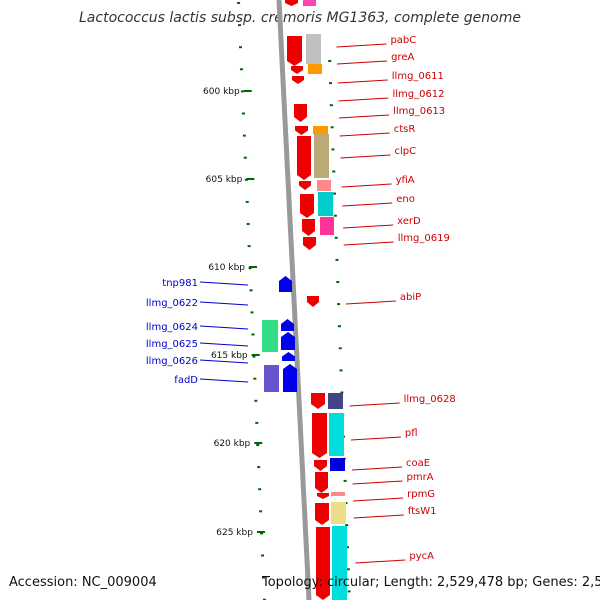  Describe the element at coordinates (418, 463) in the screenshot. I see `gene-label: coaE` at that location.